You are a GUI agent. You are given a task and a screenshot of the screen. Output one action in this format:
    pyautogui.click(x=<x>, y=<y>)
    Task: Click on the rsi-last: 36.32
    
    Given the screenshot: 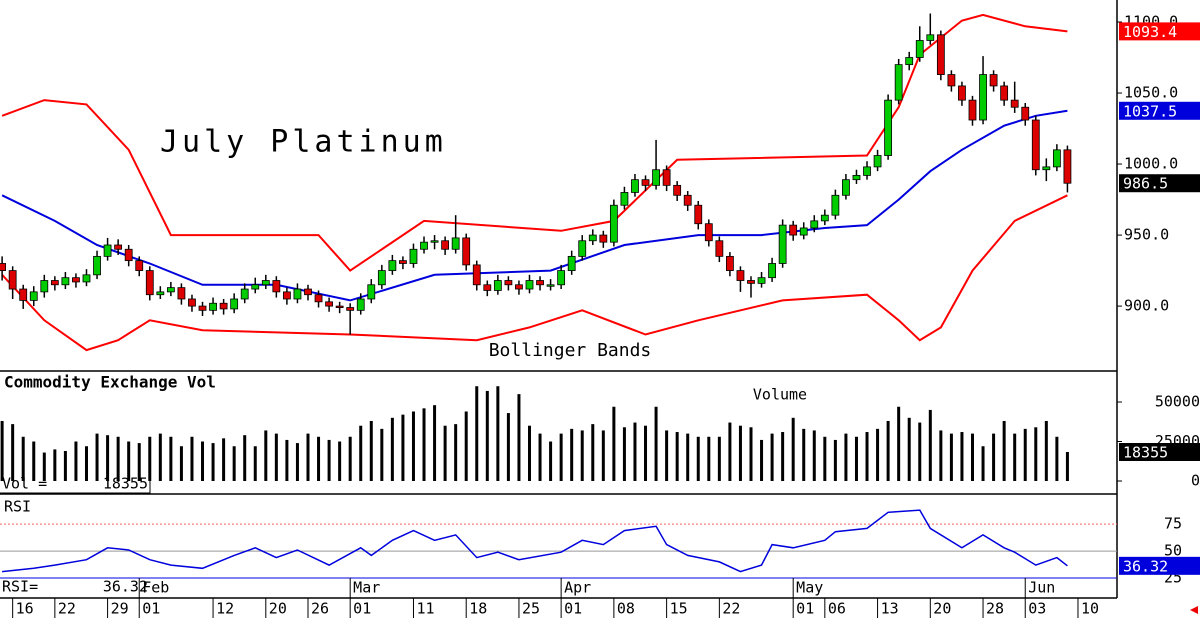 What is the action you would take?
    pyautogui.click(x=125, y=587)
    